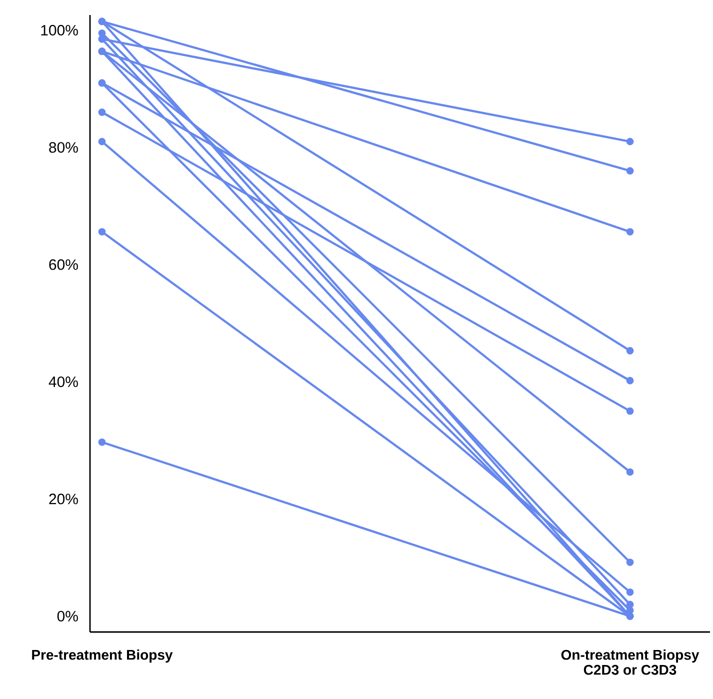 The width and height of the screenshot is (713, 699). I want to click on y-tick-label: 100%, so click(59, 30).